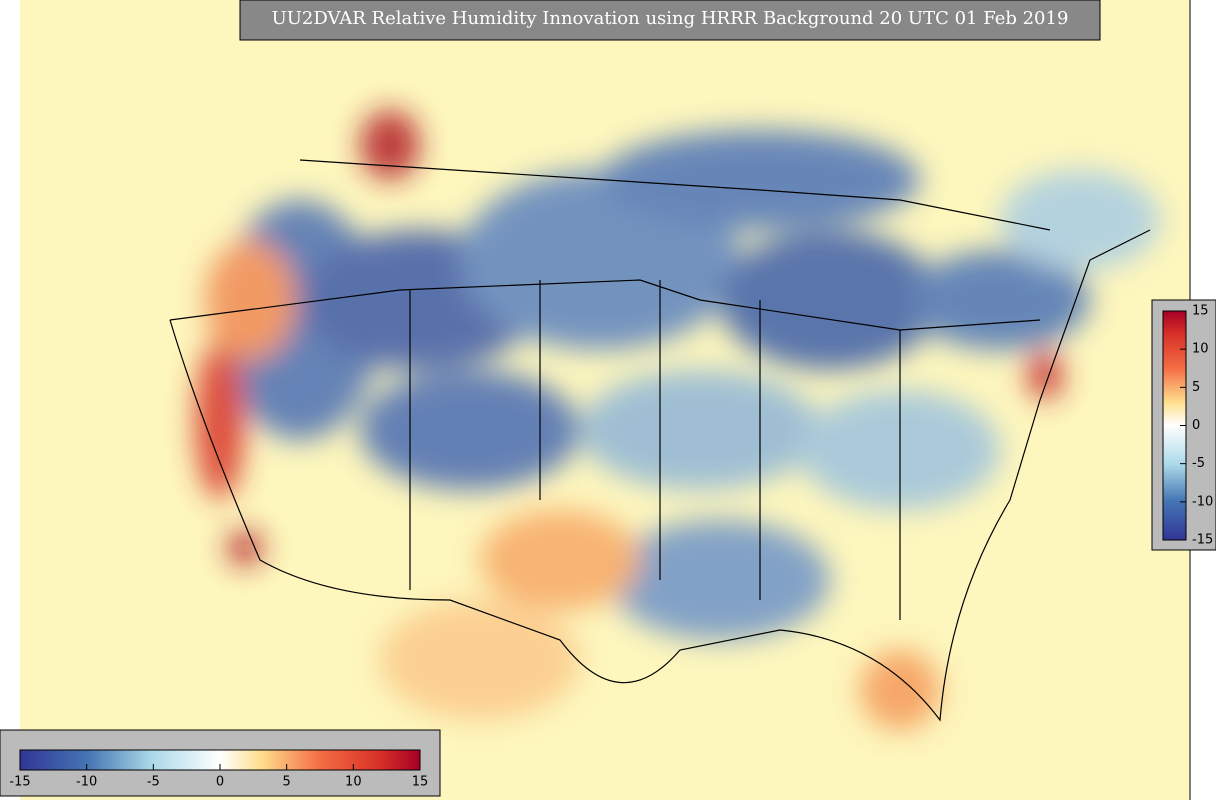 This screenshot has width=1216, height=800. Describe the element at coordinates (220, 763) in the screenshot. I see `colorbar-bottom: -15 -10 -5 0 5 10 15` at that location.